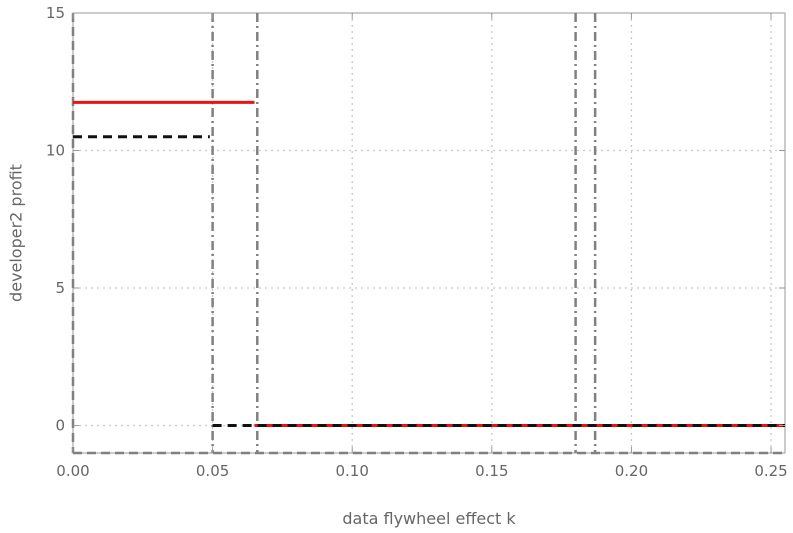 This screenshot has width=793, height=533. I want to click on x-axis-label: data flywheel effect k, so click(429, 518).